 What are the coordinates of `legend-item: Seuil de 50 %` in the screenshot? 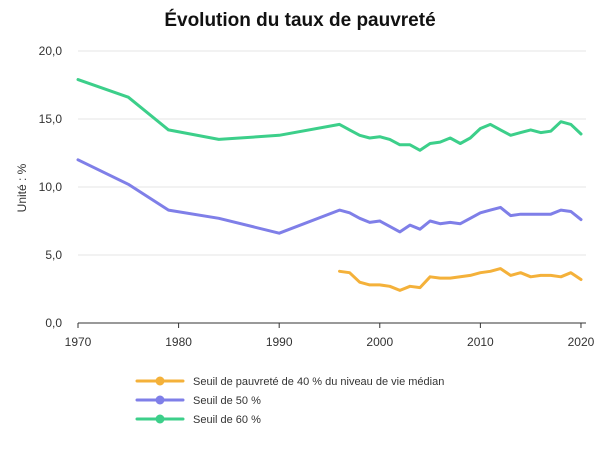 It's located at (198, 401).